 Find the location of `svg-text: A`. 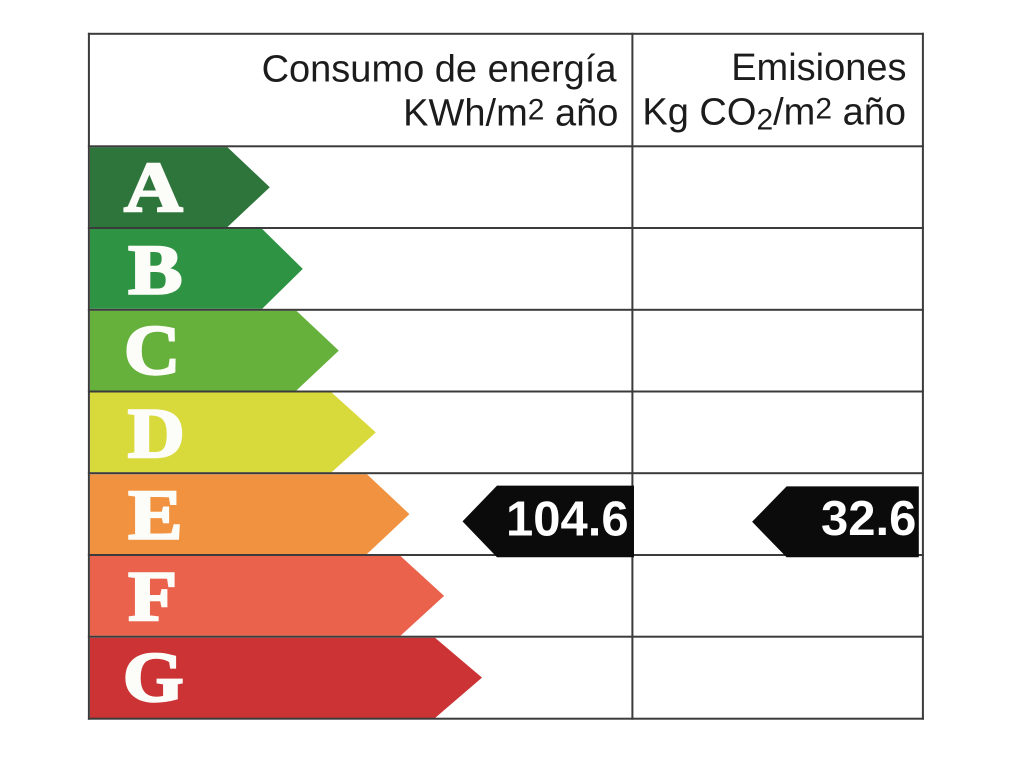

svg-text: A is located at coordinates (153, 187).